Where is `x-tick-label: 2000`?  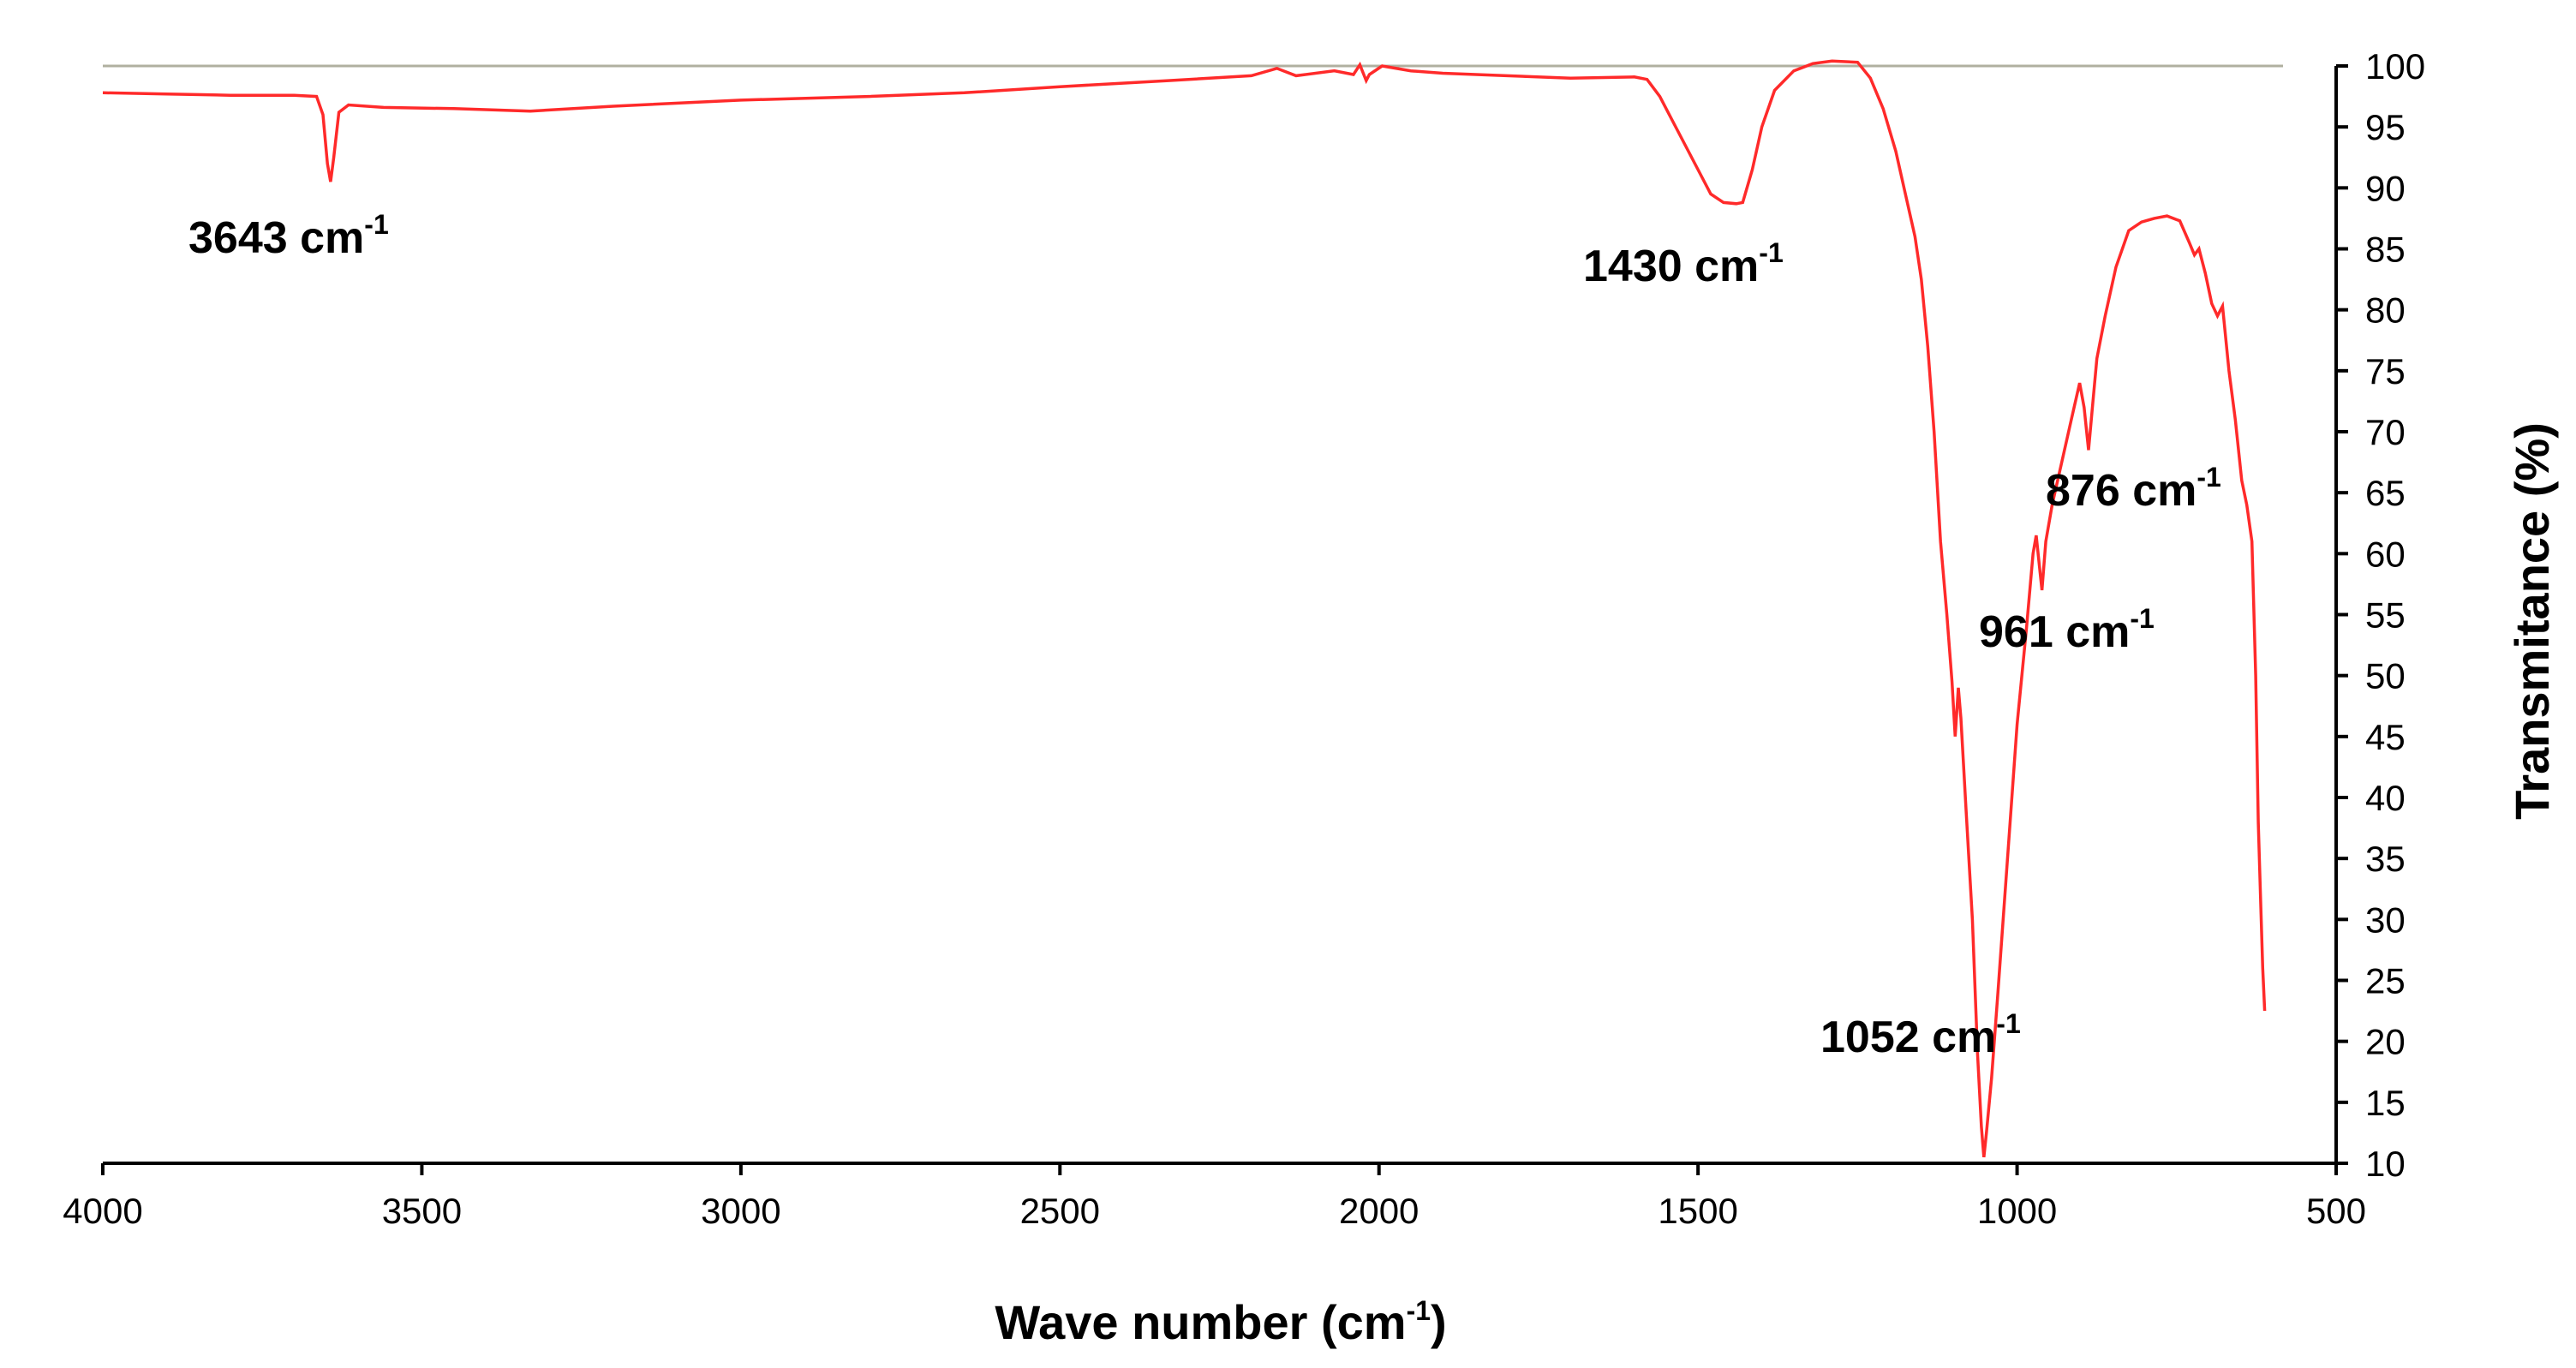
x-tick-label: 2000 is located at coordinates (1379, 1211).